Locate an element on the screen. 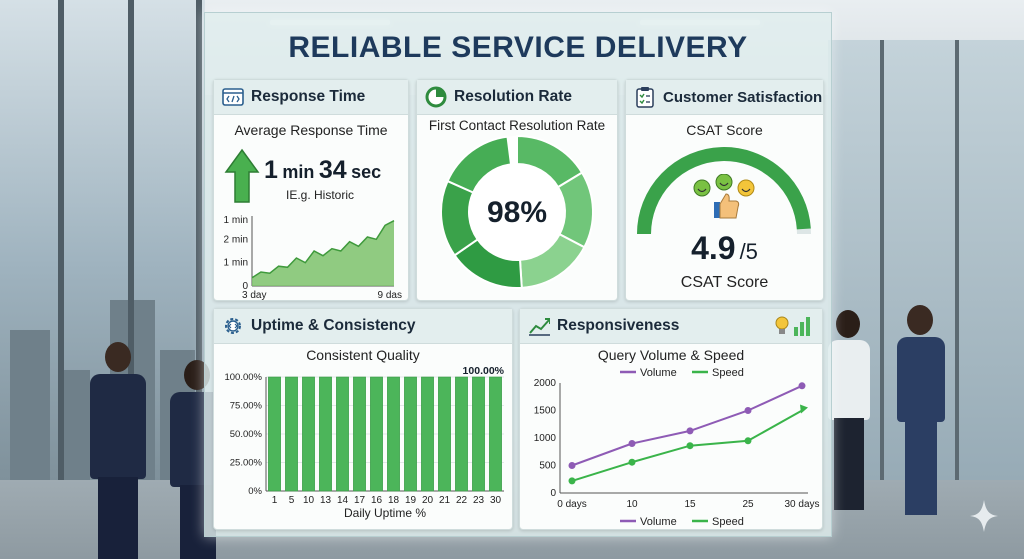 This screenshot has height=559, width=1024. uptime-title: Uptime & Consistency is located at coordinates (333, 325).